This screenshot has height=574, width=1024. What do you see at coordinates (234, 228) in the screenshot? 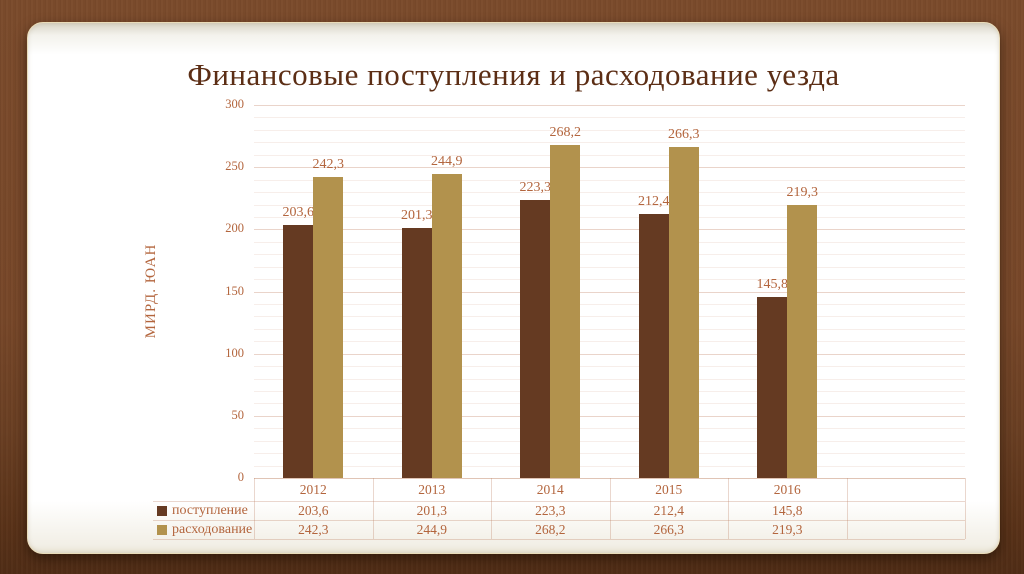
I see `y-tick-label: 200` at bounding box center [234, 228].